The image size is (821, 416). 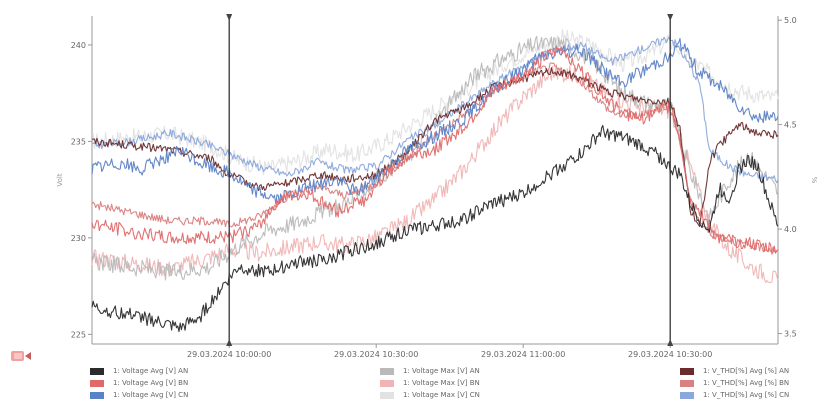 I want to click on chart-settings-icon, so click(x=21, y=355).